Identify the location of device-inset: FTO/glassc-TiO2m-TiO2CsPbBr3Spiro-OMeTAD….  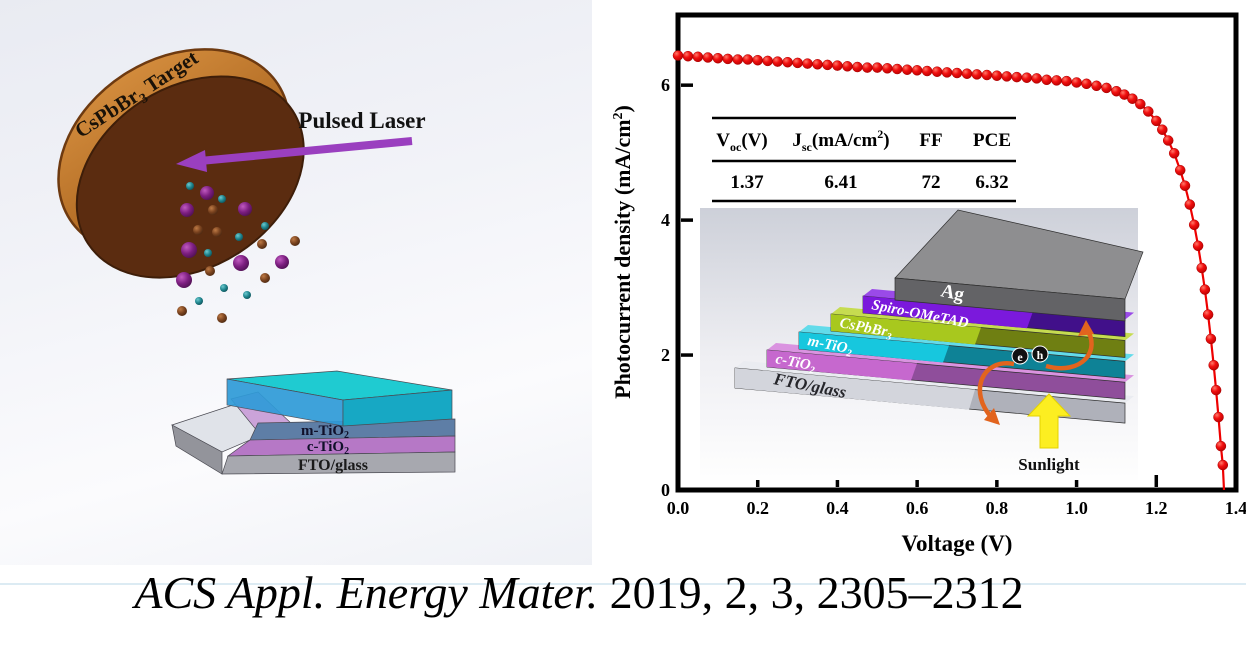
(922, 344).